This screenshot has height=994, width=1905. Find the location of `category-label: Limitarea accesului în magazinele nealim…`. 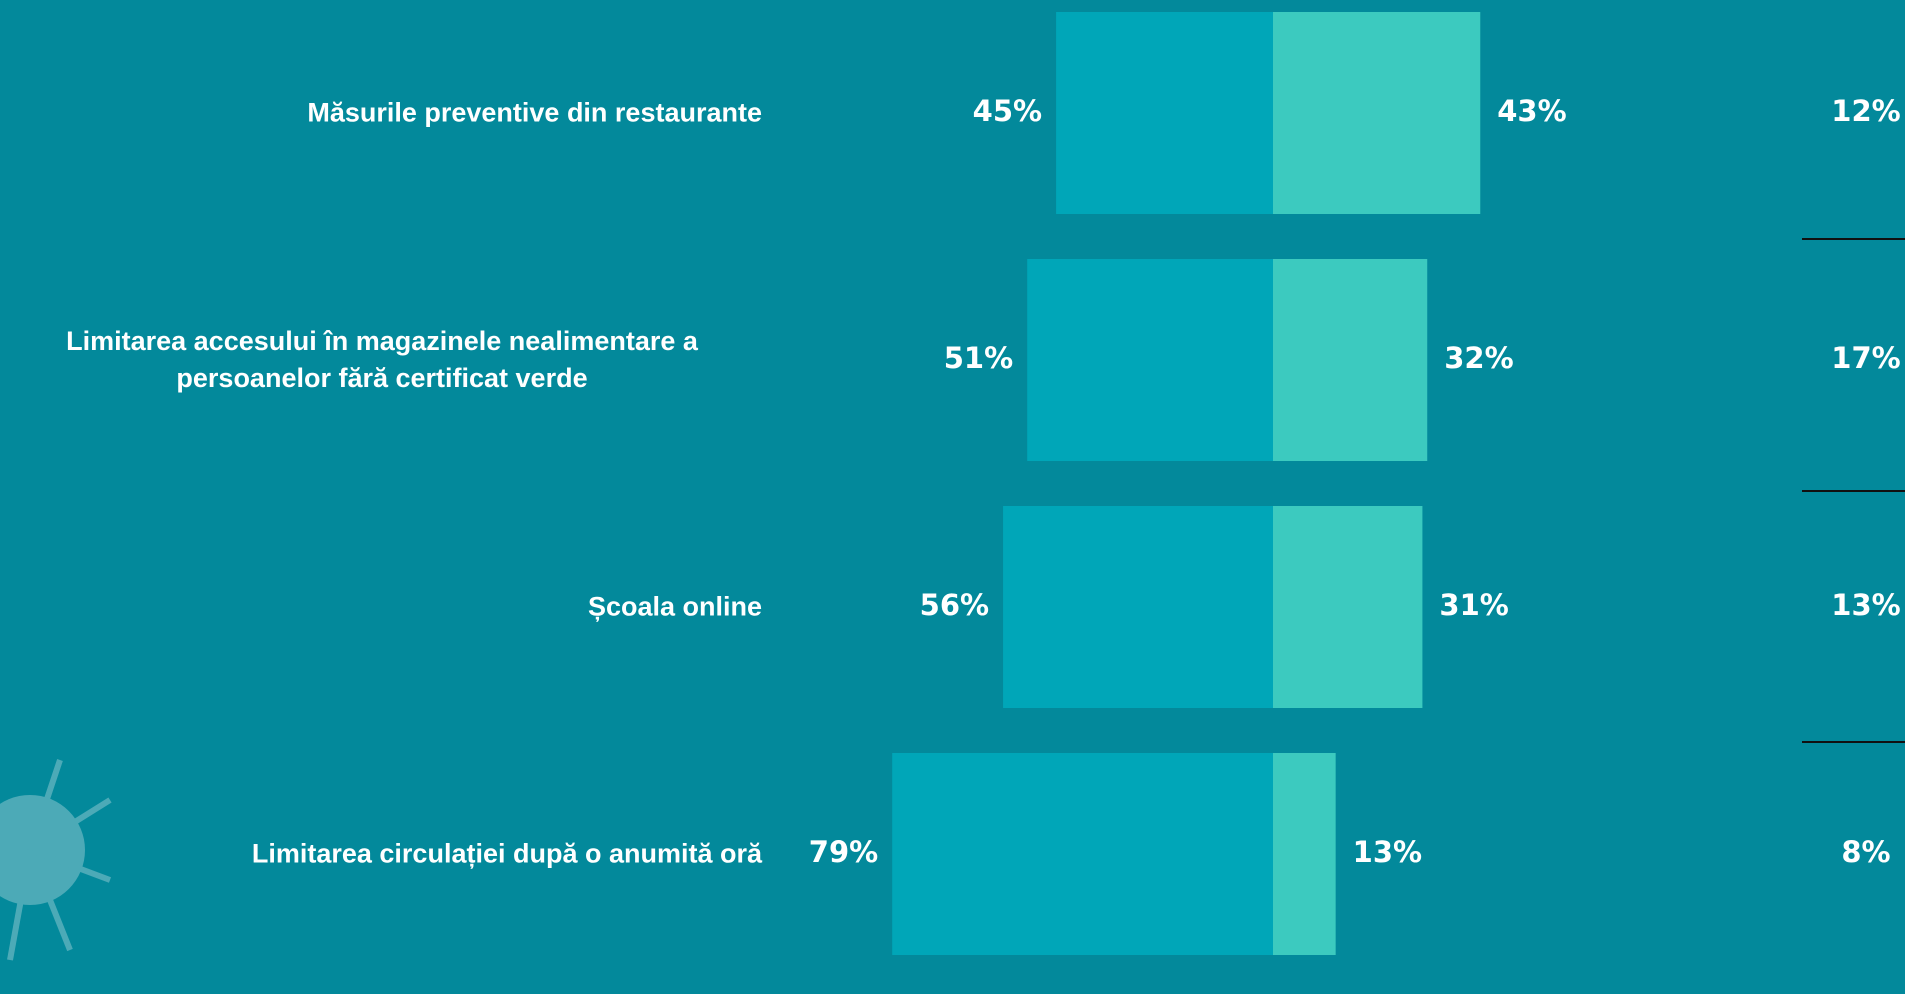

category-label: Limitarea accesului în magazinele nealim… is located at coordinates (382, 359).